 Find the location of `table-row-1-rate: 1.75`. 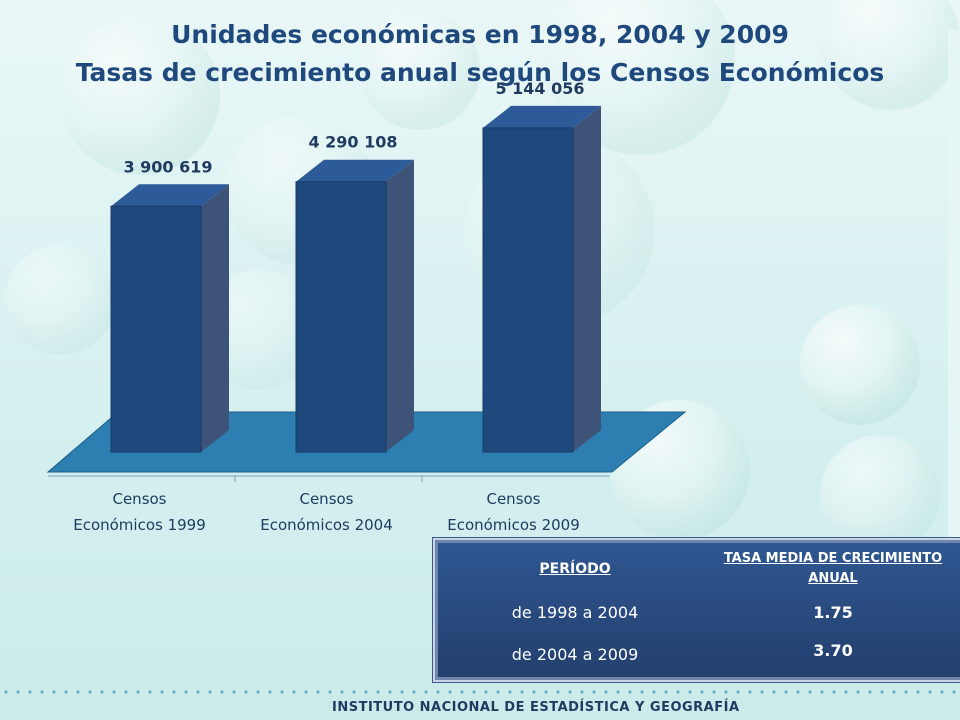

table-row-1-rate: 1.75 is located at coordinates (833, 612).